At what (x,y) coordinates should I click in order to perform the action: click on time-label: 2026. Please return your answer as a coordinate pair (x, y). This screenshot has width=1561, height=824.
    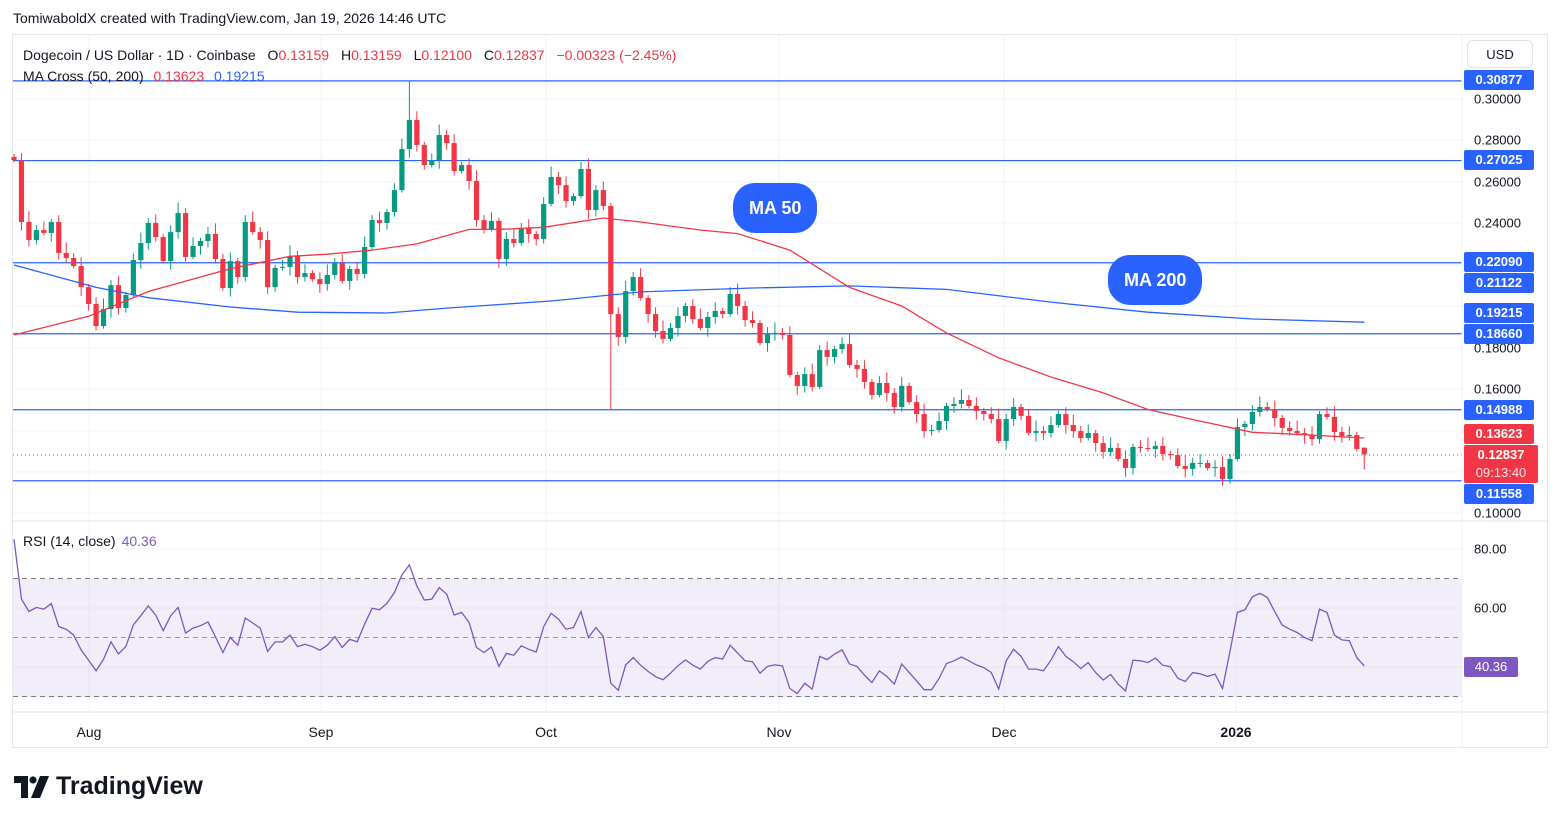
    Looking at the image, I should click on (1236, 732).